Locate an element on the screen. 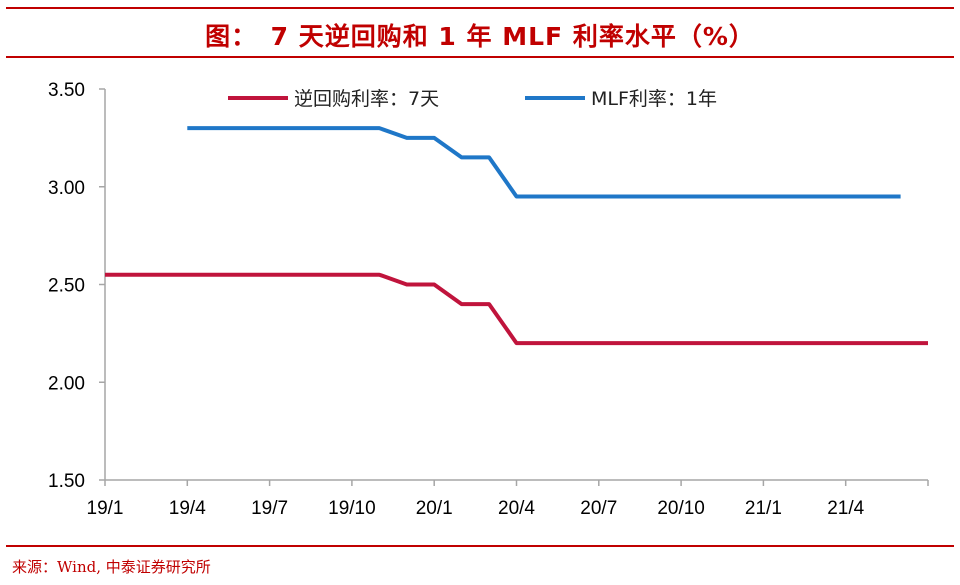  series-line-reverse-repo is located at coordinates (516, 309).